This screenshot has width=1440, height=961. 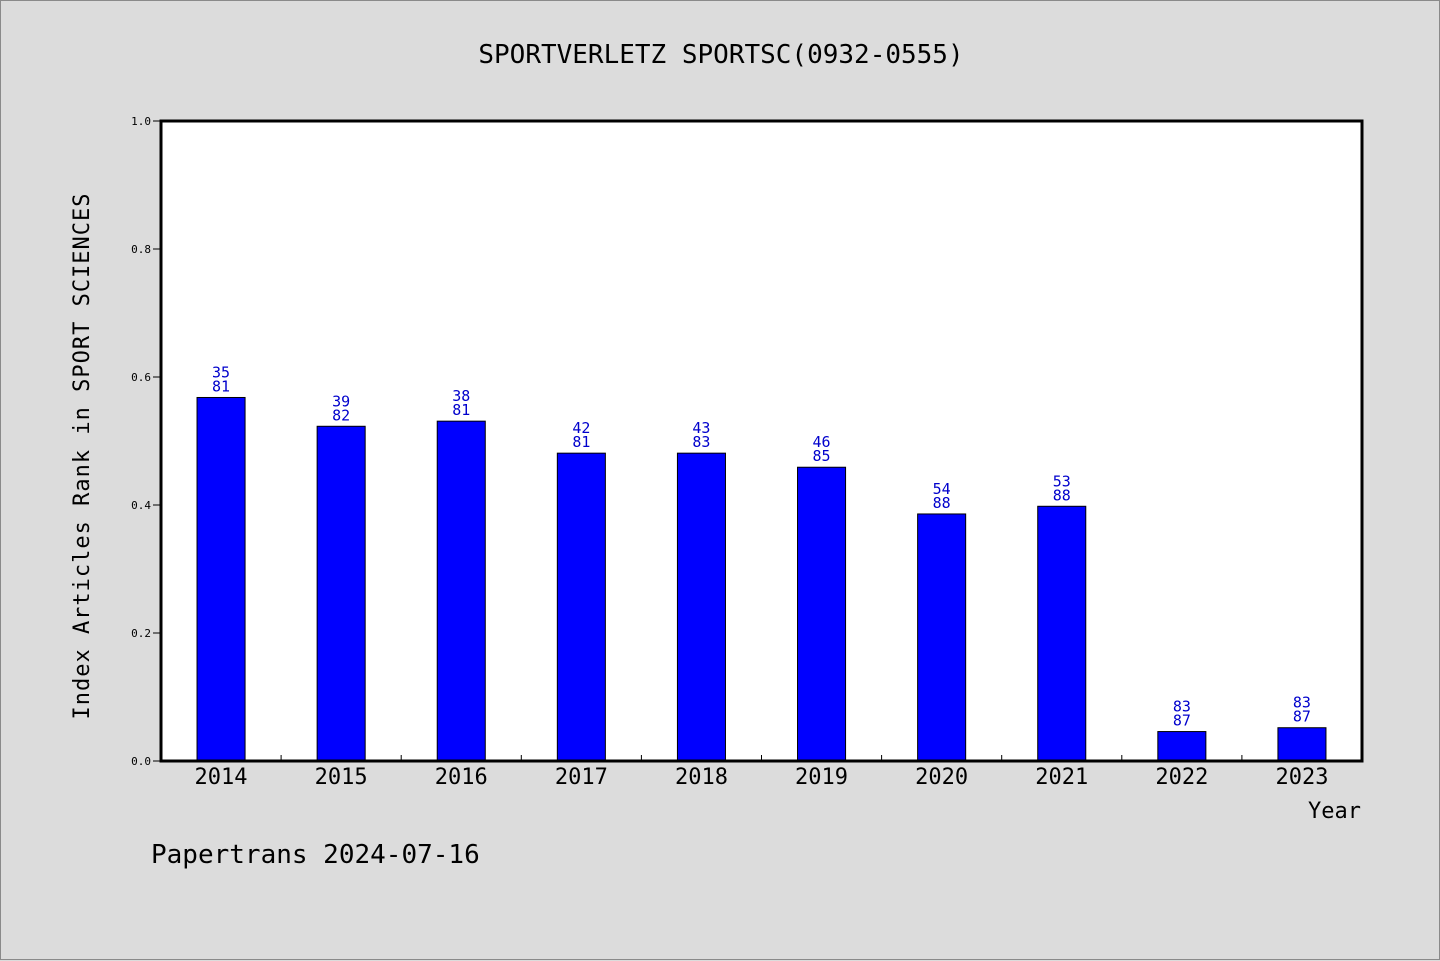 What do you see at coordinates (146, 441) in the screenshot?
I see `y-tick-group: 0.0 0.2 0.4 0.6 0.8 1.0` at bounding box center [146, 441].